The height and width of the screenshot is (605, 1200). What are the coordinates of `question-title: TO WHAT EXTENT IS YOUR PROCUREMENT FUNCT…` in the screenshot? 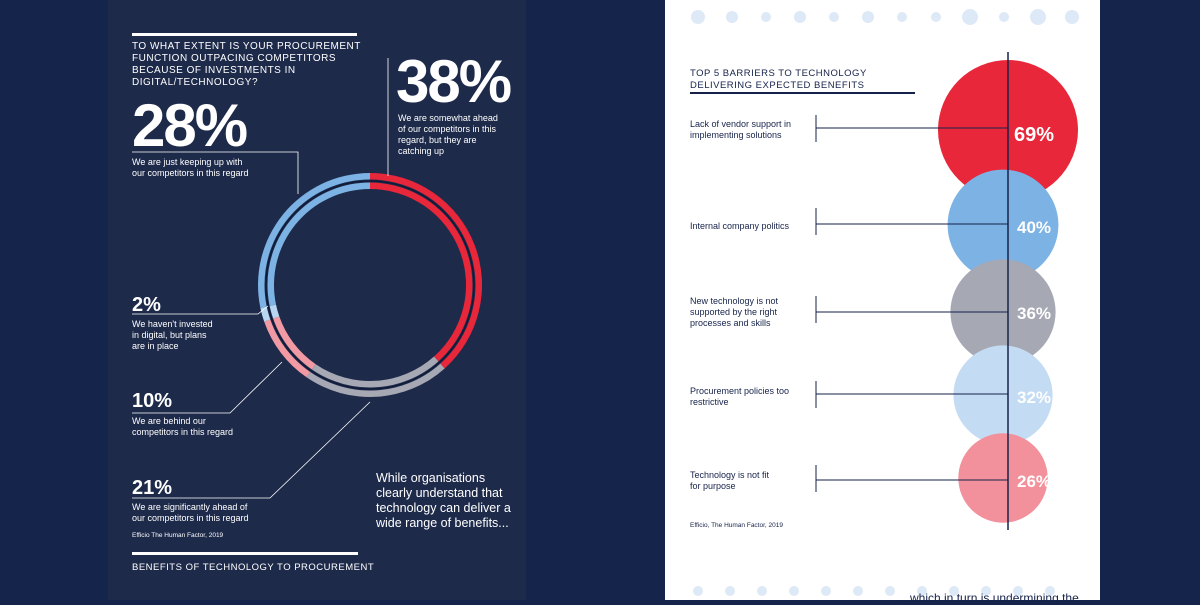 It's located at (246, 64).